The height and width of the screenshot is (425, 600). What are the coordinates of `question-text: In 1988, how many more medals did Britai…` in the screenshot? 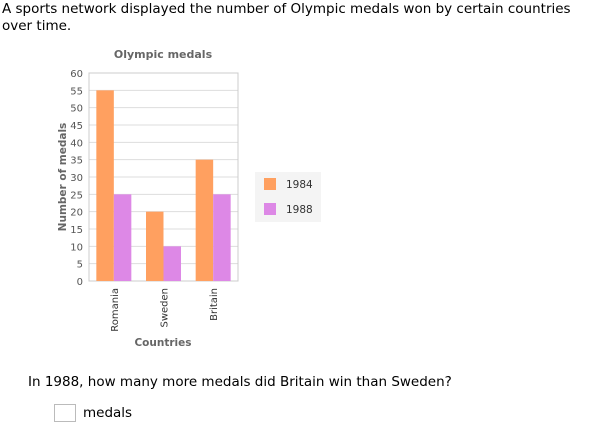 It's located at (240, 382).